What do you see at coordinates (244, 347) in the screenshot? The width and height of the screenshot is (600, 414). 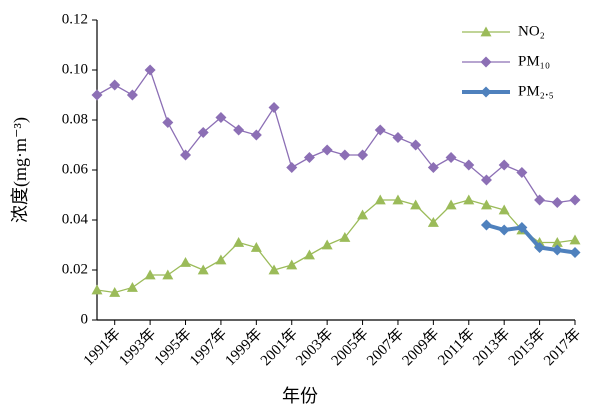 I see `x-tick-label: 1999年` at bounding box center [244, 347].